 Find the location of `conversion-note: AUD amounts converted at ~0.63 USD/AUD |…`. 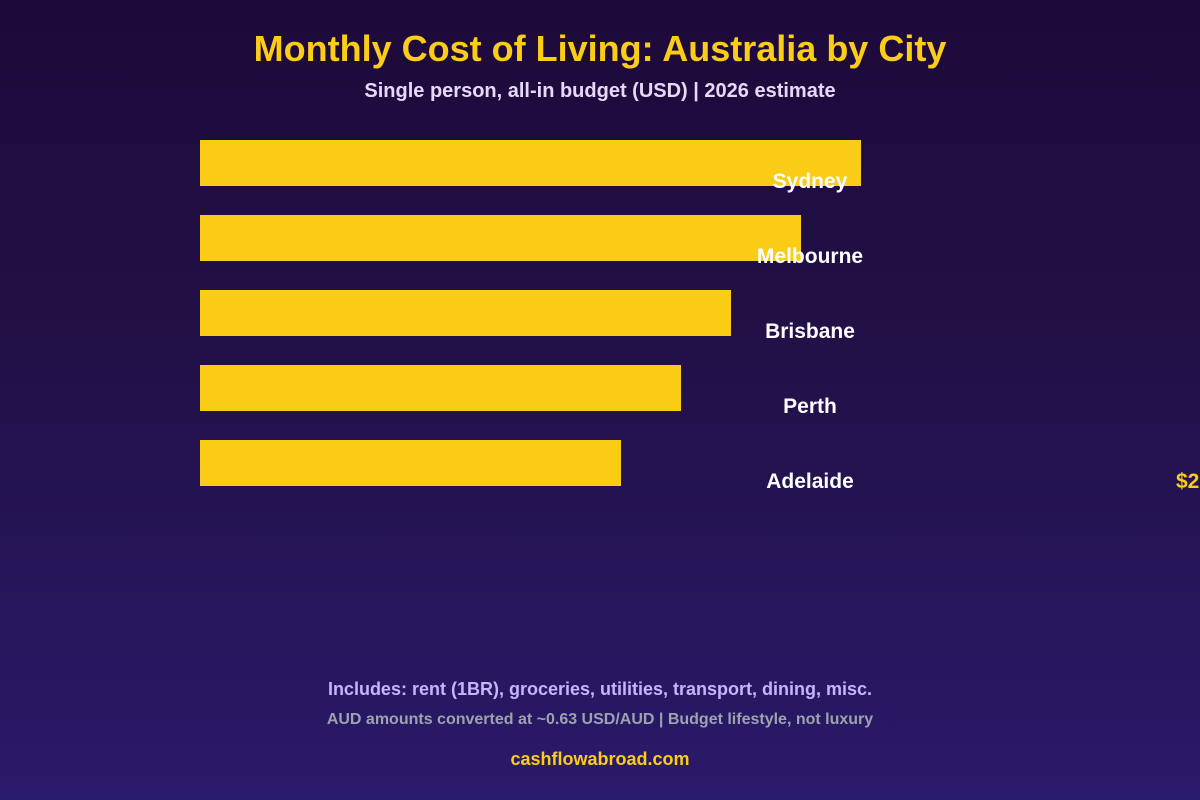

conversion-note: AUD amounts converted at ~0.63 USD/AUD |… is located at coordinates (600, 719).